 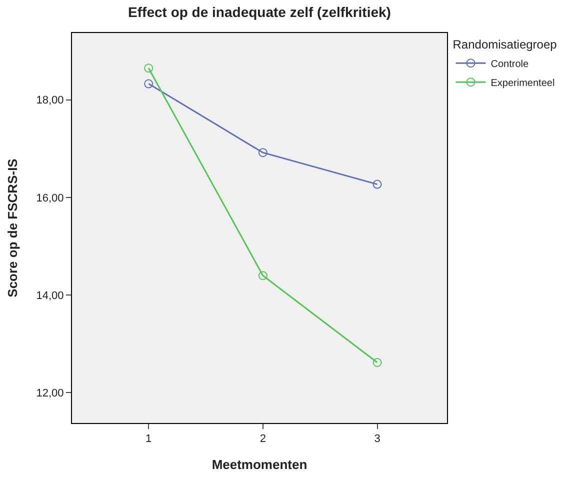 I want to click on legend-label: Experimenteel, so click(x=522, y=83).